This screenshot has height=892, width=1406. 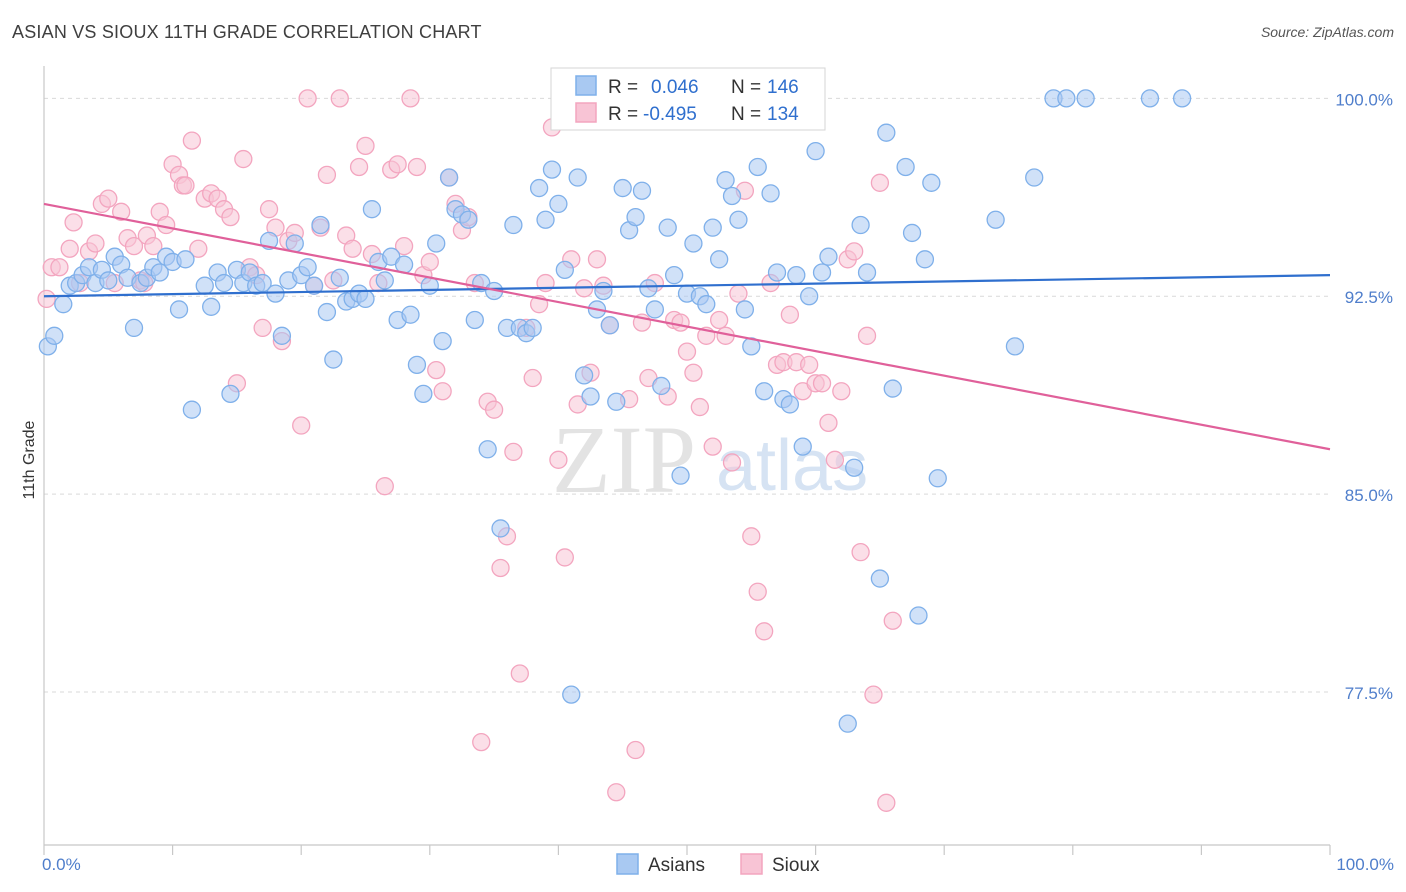 What do you see at coordinates (1365, 864) in the screenshot?
I see `x-tick-label-max: 100.0%` at bounding box center [1365, 864].